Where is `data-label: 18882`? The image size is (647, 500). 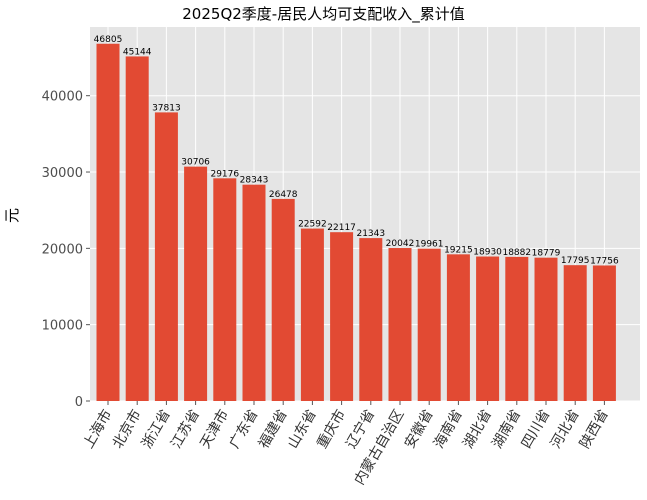
data-label: 18882 is located at coordinates (516, 253).